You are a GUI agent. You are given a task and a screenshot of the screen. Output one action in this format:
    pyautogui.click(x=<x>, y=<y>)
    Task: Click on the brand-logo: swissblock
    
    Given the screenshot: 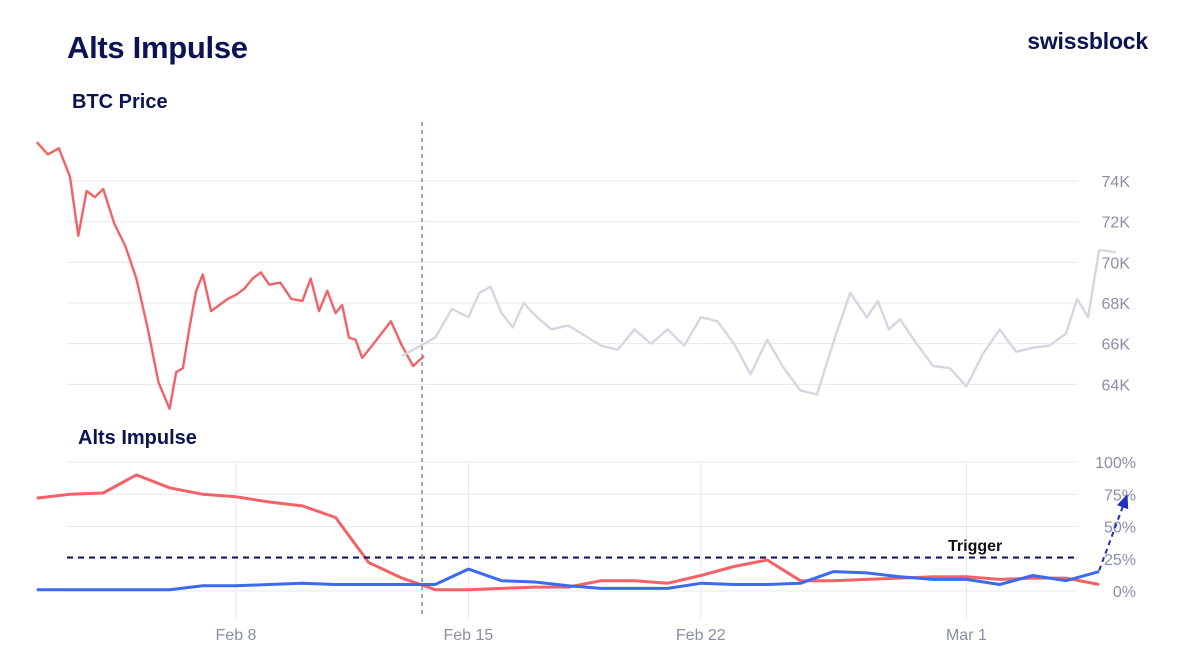 What is the action you would take?
    pyautogui.click(x=1087, y=41)
    